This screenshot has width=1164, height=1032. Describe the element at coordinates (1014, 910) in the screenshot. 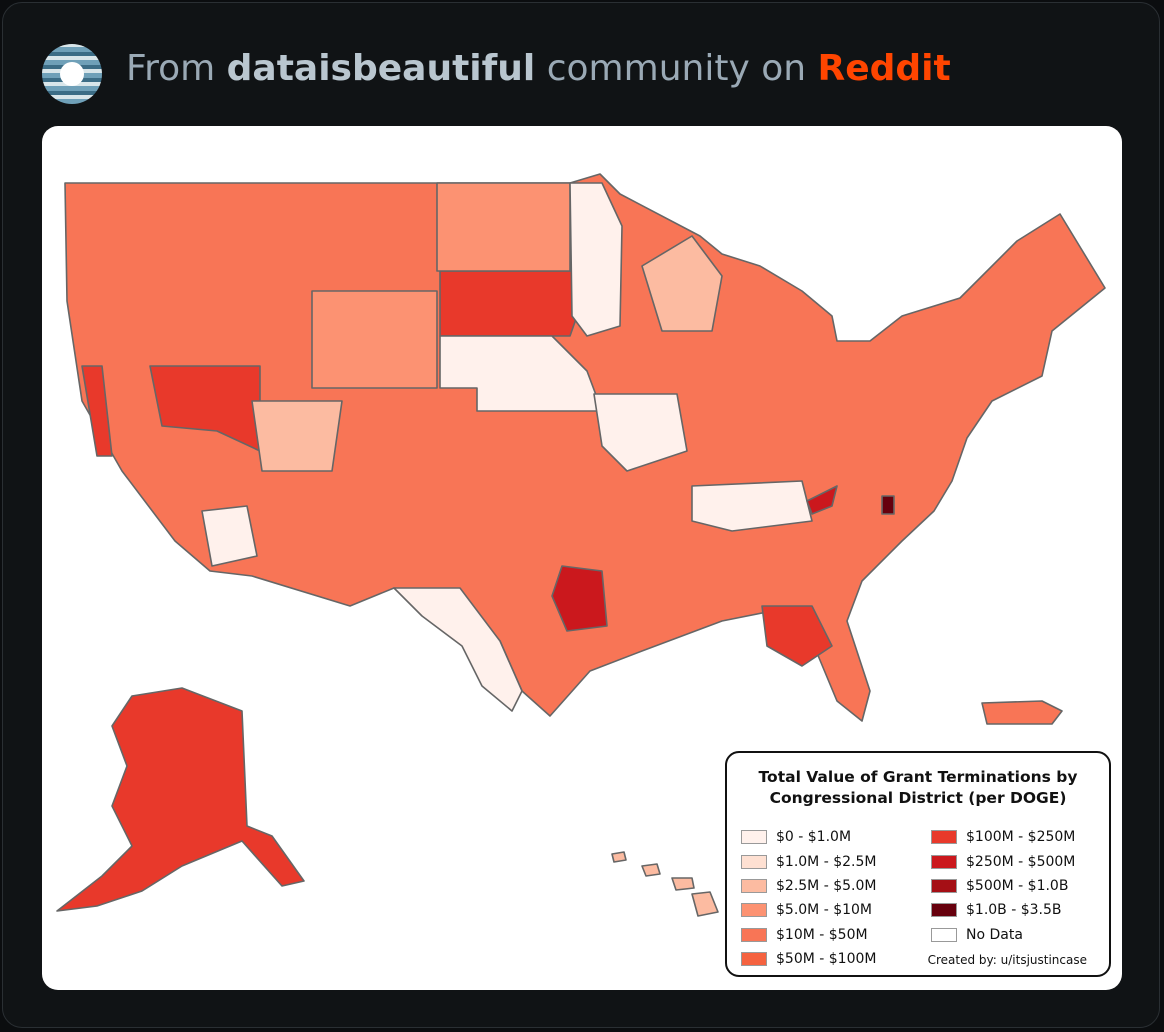

I see `legend-label: $1.0B - $3.5B` at that location.